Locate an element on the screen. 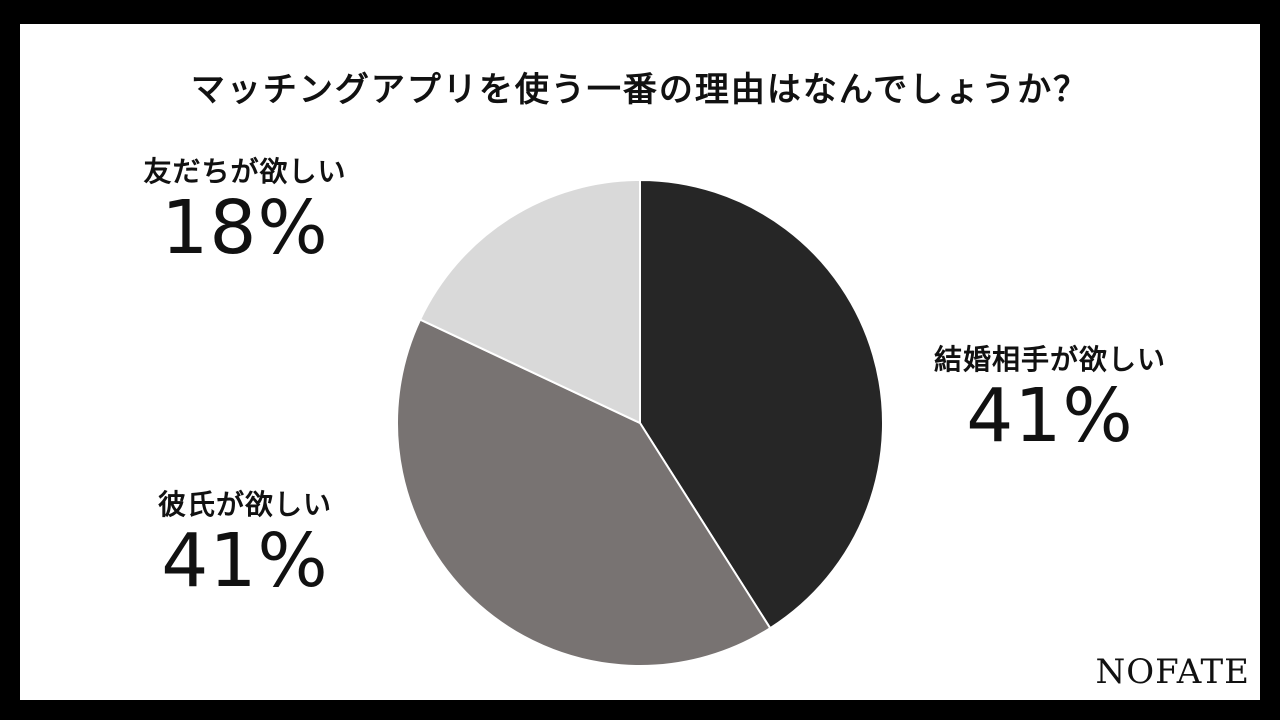  slice-name-friends: 友だちが欲しい is located at coordinates (245, 171).